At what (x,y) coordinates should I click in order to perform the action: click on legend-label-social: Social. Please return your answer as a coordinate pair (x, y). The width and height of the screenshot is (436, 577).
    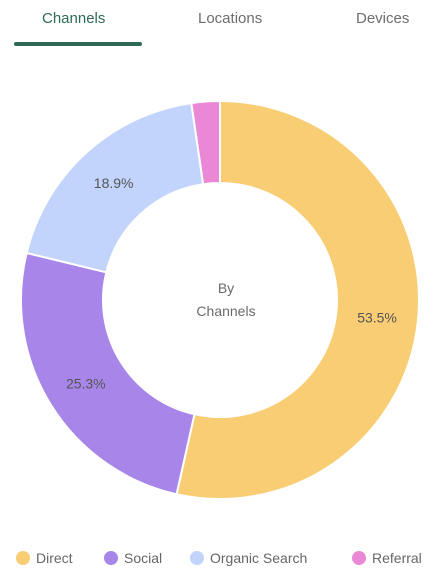
    Looking at the image, I should click on (143, 558).